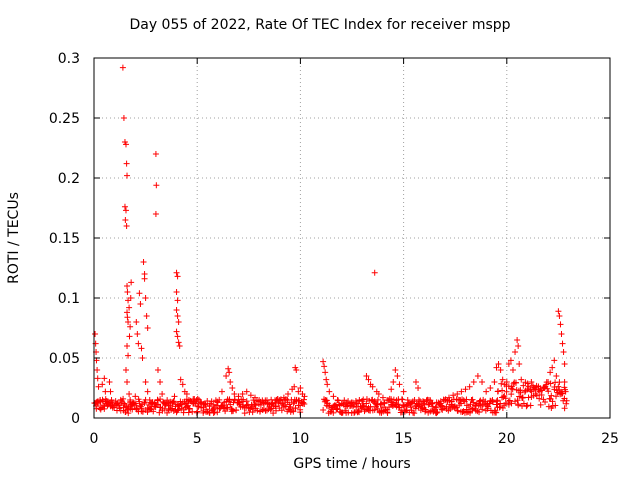 The image size is (640, 480). Describe the element at coordinates (64, 119) in the screenshot. I see `y-tick-label: 0.25` at that location.